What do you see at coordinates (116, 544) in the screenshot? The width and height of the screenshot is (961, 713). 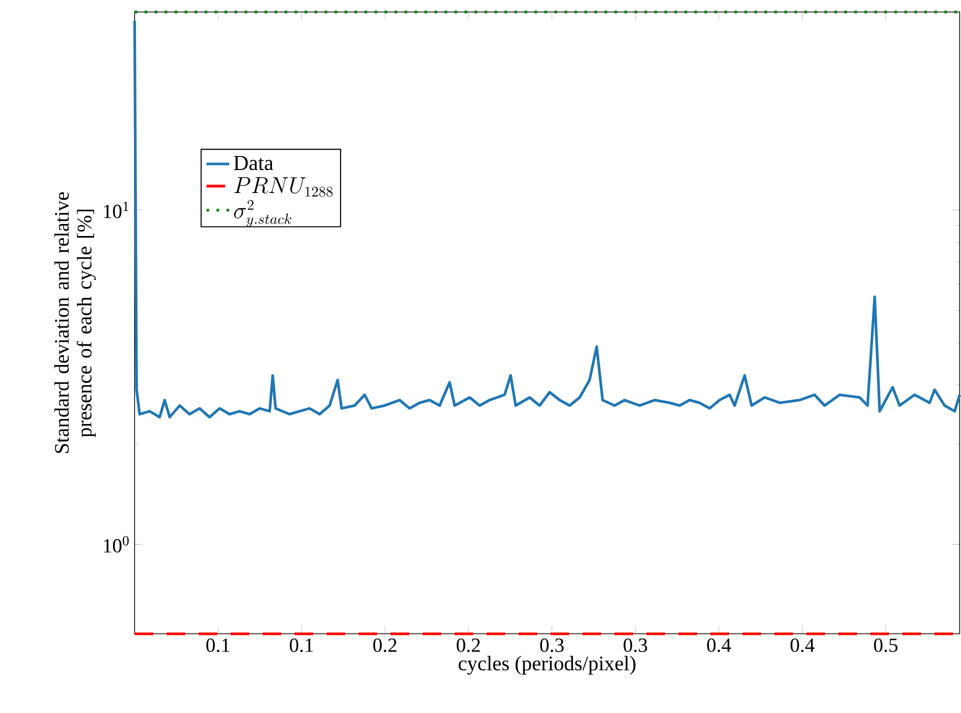 I see `y-tick-label: 10$^{0}$` at bounding box center [116, 544].